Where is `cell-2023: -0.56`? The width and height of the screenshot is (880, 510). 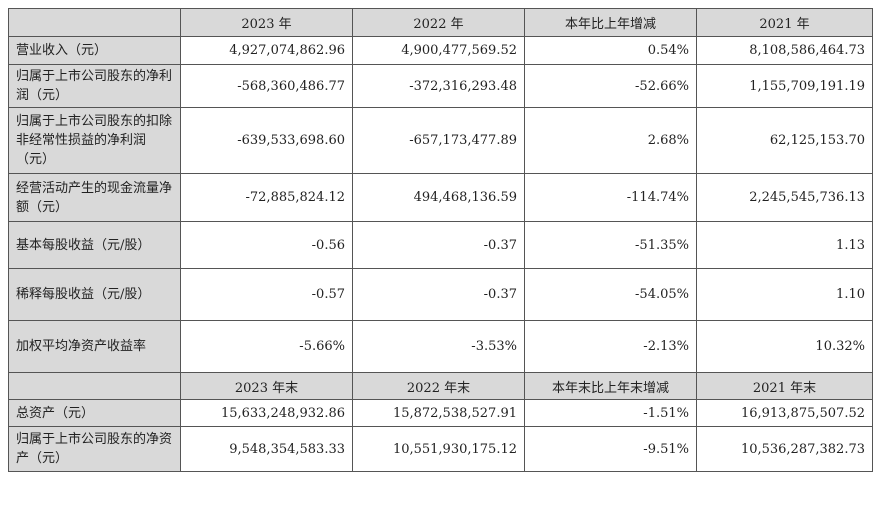
cell-2023: -0.56 is located at coordinates (266, 245).